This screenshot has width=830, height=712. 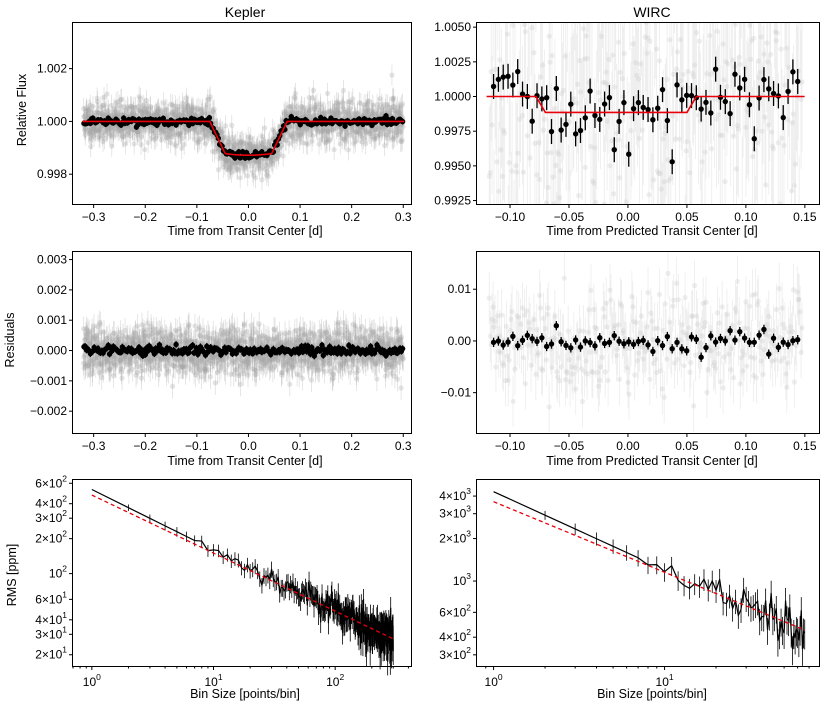 I want to click on x-tick-label: 0.05, so click(x=687, y=217).